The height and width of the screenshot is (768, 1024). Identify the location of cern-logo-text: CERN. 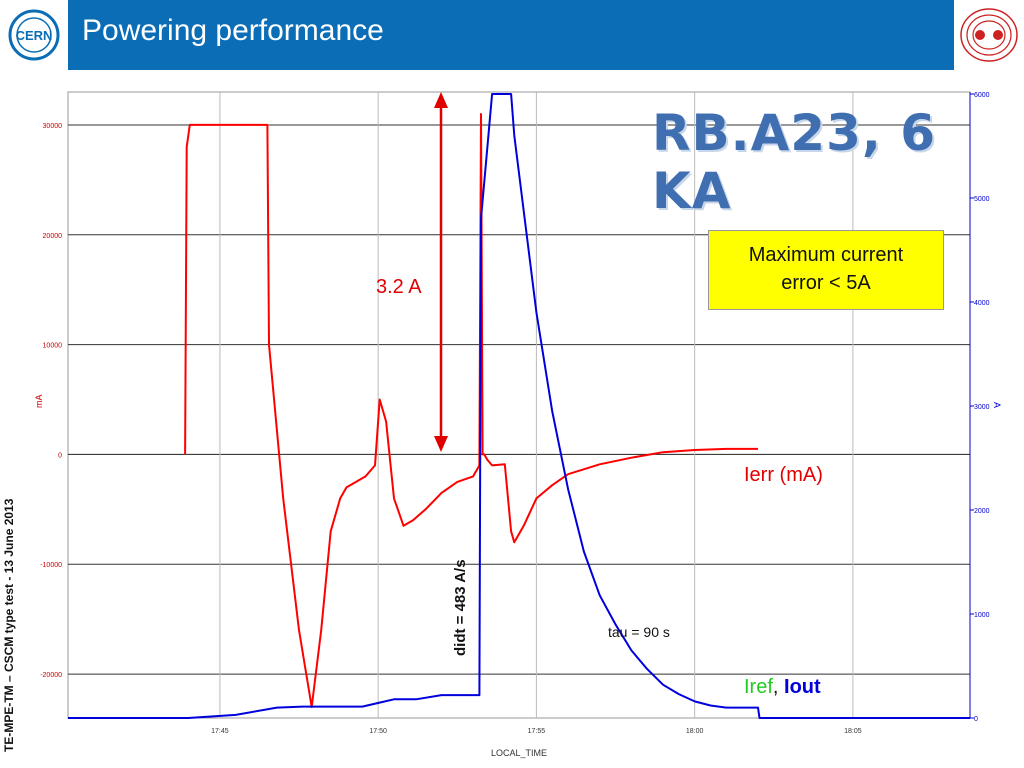
(34, 35).